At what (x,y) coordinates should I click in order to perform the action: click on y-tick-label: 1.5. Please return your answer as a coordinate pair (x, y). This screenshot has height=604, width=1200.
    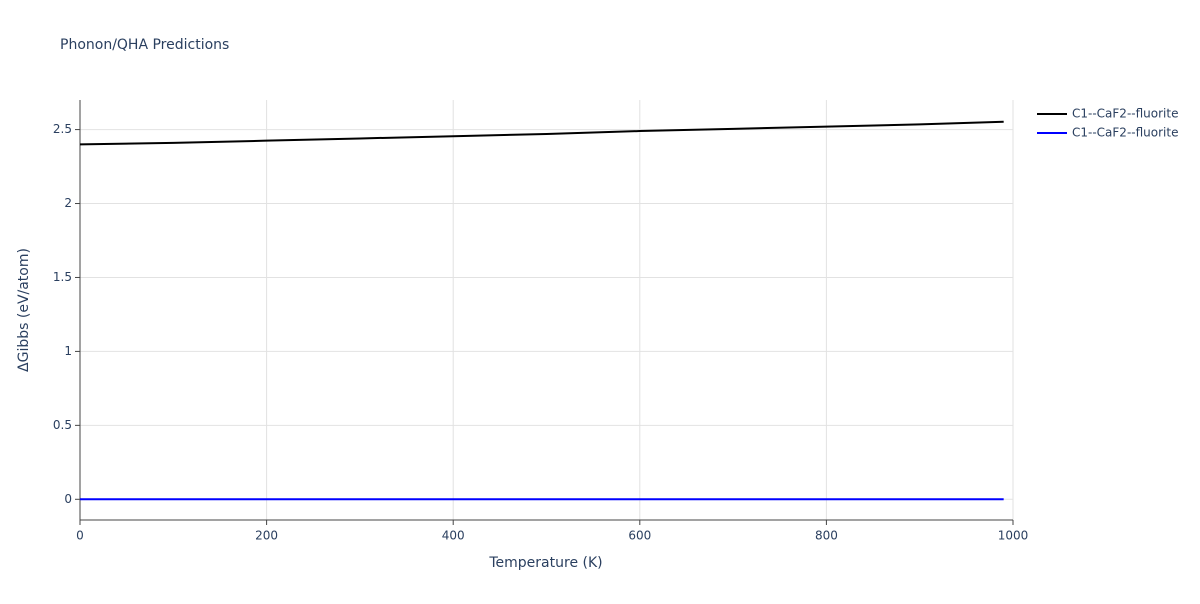
    Looking at the image, I should click on (62, 277).